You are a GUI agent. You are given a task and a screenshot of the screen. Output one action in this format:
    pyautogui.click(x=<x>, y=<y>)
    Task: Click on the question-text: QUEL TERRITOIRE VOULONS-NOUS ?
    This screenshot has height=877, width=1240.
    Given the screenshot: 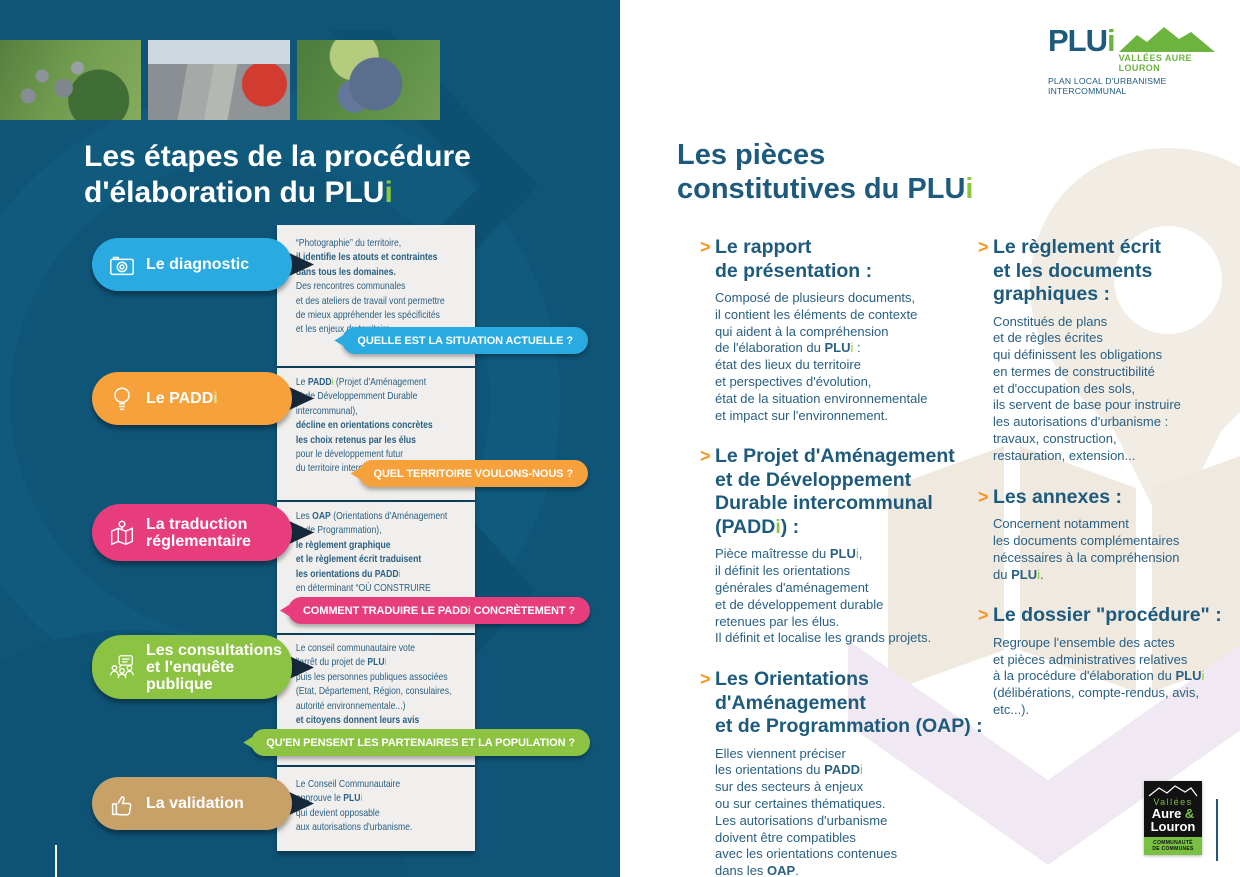 What is the action you would take?
    pyautogui.click(x=473, y=473)
    